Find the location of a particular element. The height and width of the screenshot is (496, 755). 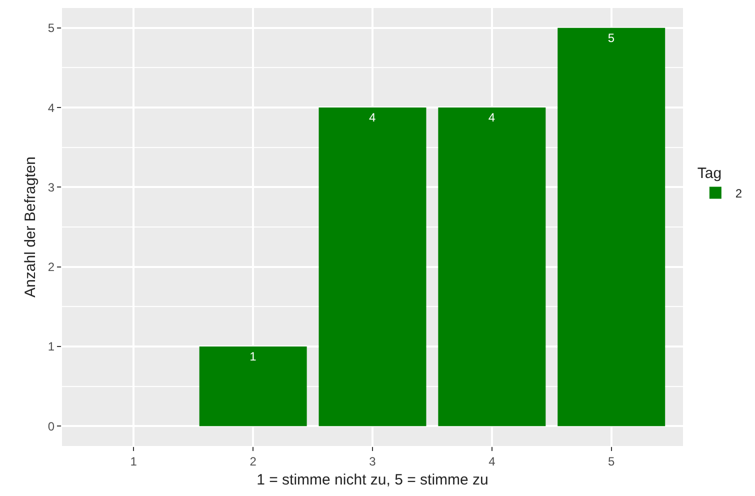

y-tick-label: 1 is located at coordinates (51, 347).